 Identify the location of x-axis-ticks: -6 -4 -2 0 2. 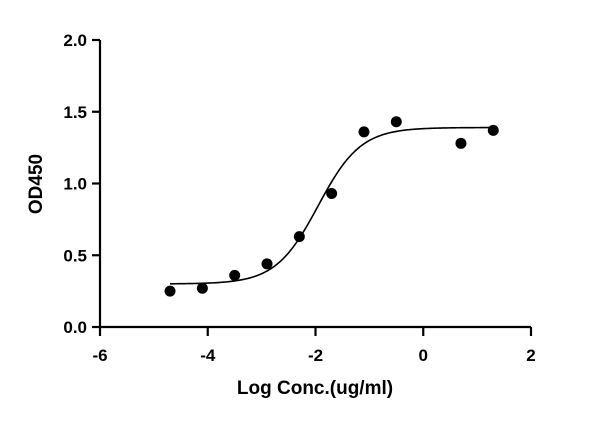
(314, 346).